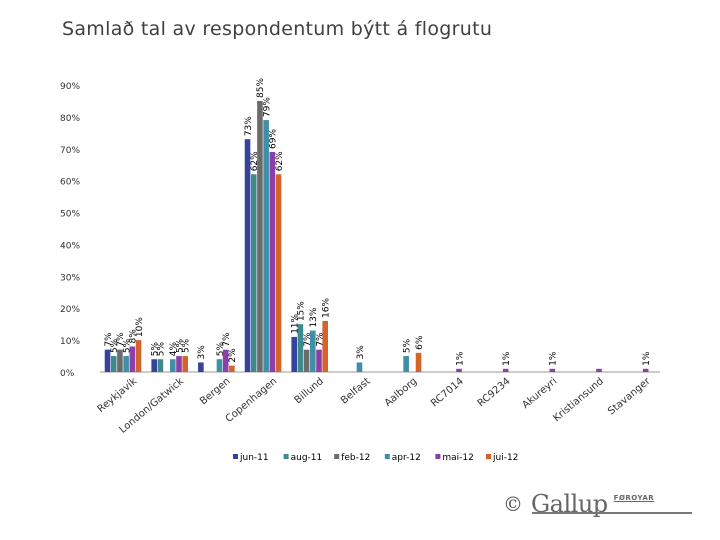  Describe the element at coordinates (70, 215) in the screenshot. I see `y-tick-label: 50%` at that location.